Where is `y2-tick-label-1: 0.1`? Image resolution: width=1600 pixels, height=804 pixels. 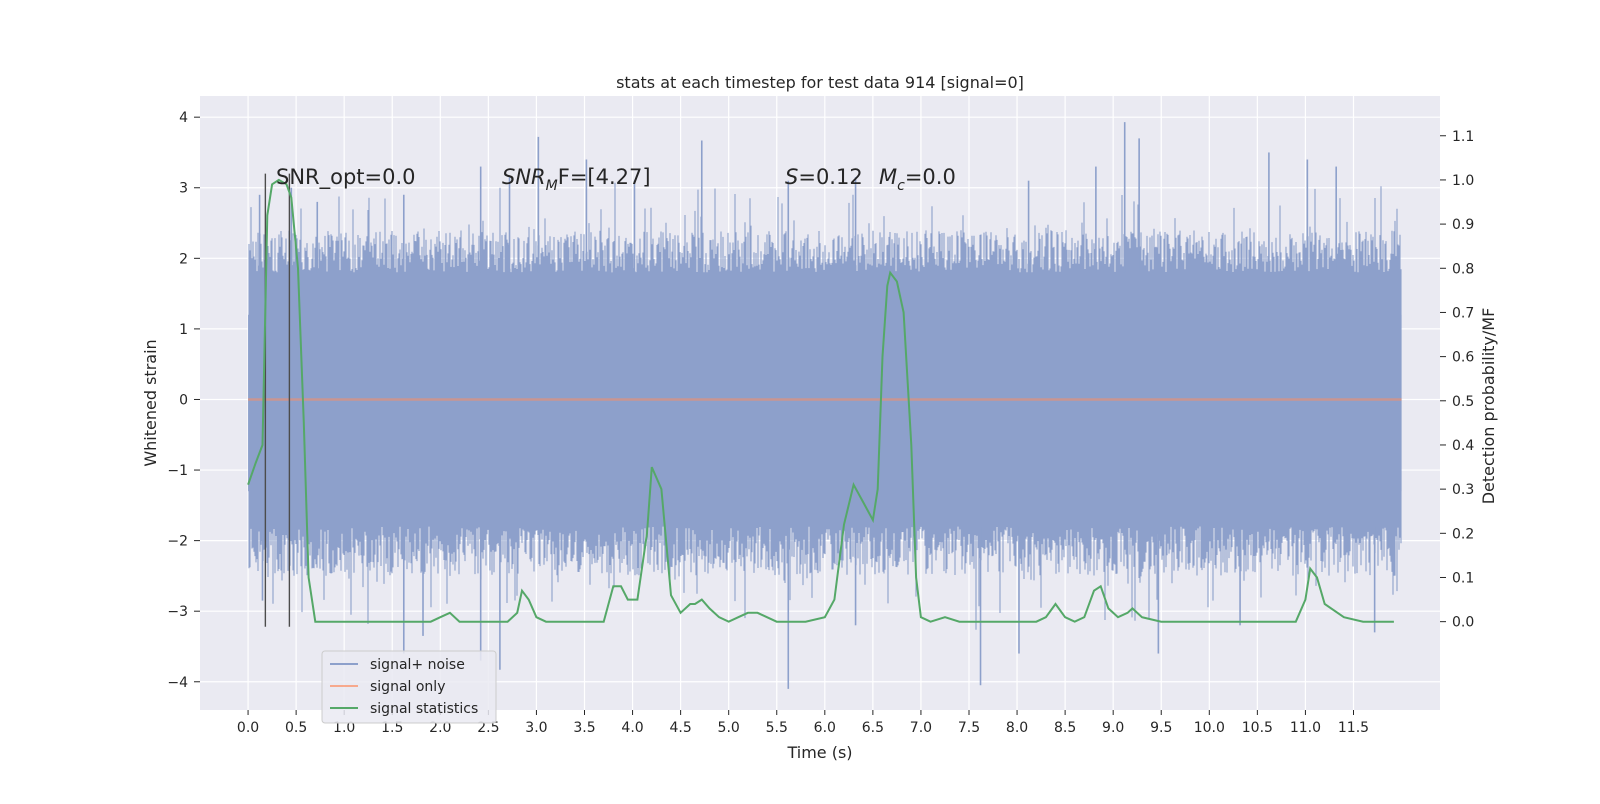 y2-tick-label-1: 0.1 is located at coordinates (1463, 578).